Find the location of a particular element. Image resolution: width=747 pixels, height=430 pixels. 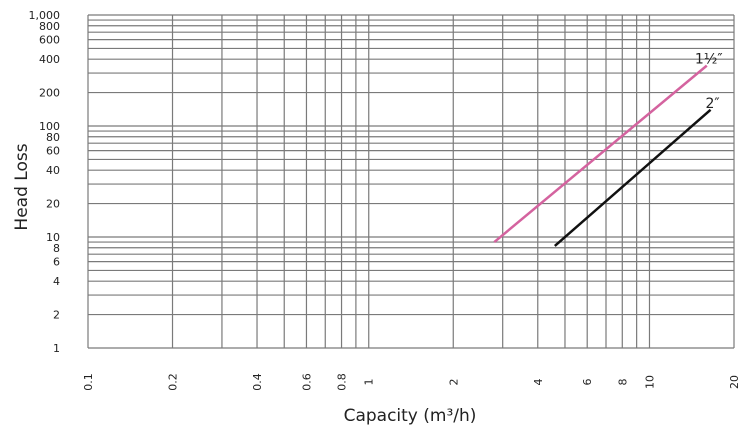

x-tick-label: 0.8 is located at coordinates (342, 382).